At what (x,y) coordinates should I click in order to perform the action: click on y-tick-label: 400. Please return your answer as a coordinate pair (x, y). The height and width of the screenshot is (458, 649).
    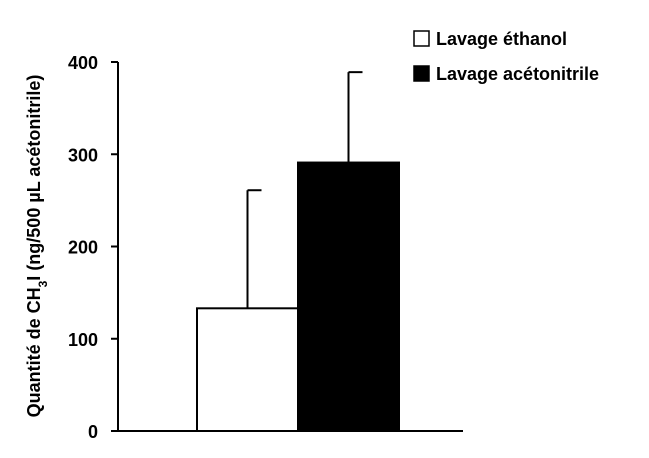
    Looking at the image, I should click on (83, 63).